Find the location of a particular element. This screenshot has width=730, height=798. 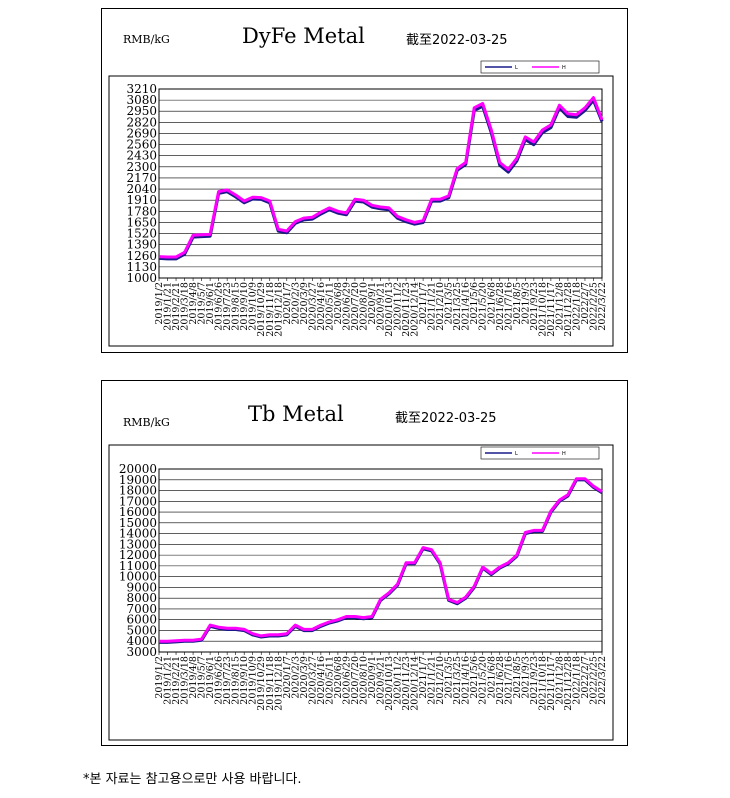

x-tick-label: 2021/9/23 is located at coordinates (534, 306).